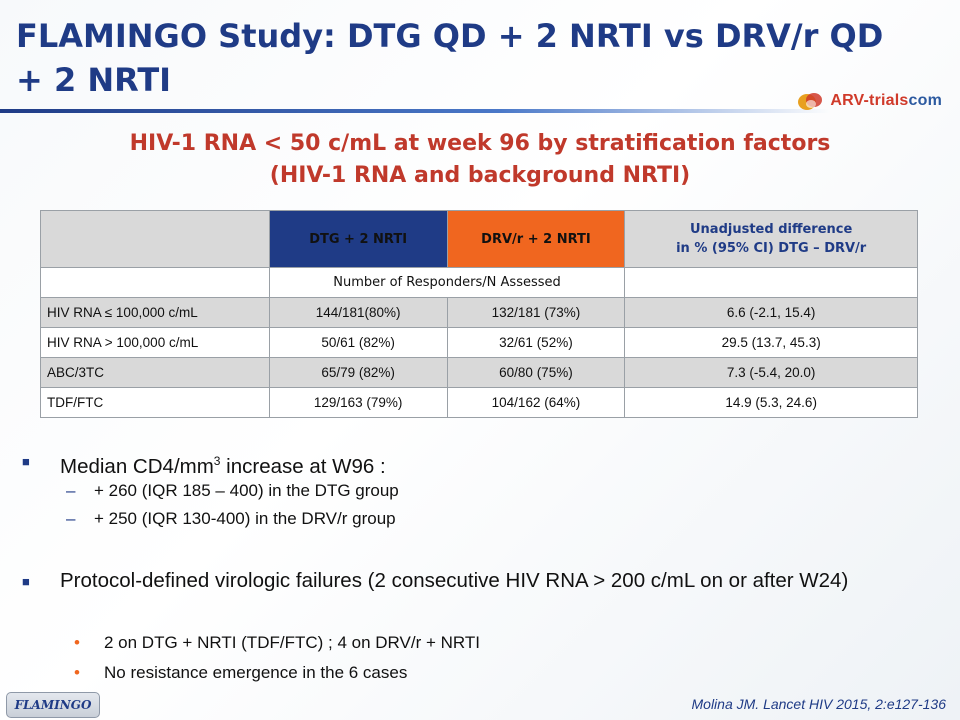  Describe the element at coordinates (499, 673) in the screenshot. I see `sub-bullet: • No resistance emergence in the 6 cases` at that location.